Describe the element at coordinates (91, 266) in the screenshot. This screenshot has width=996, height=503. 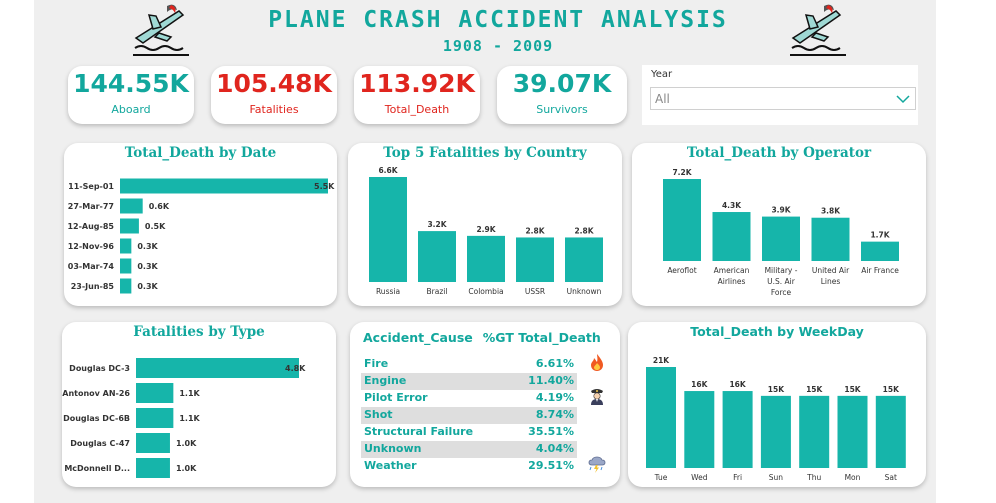
I see `category-label: 03-Mar-74` at that location.